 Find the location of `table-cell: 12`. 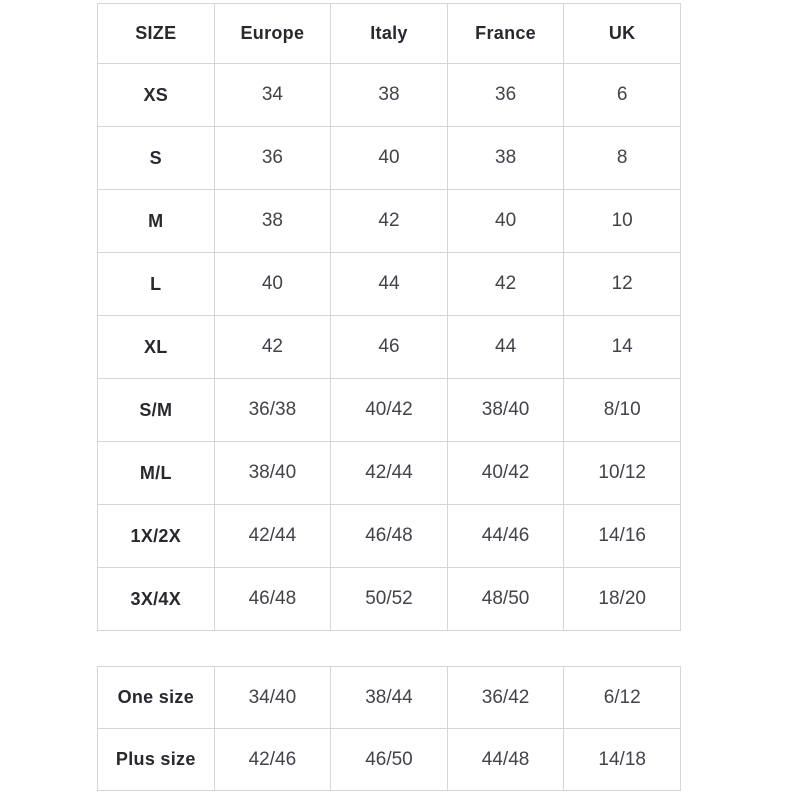

table-cell: 12 is located at coordinates (622, 284).